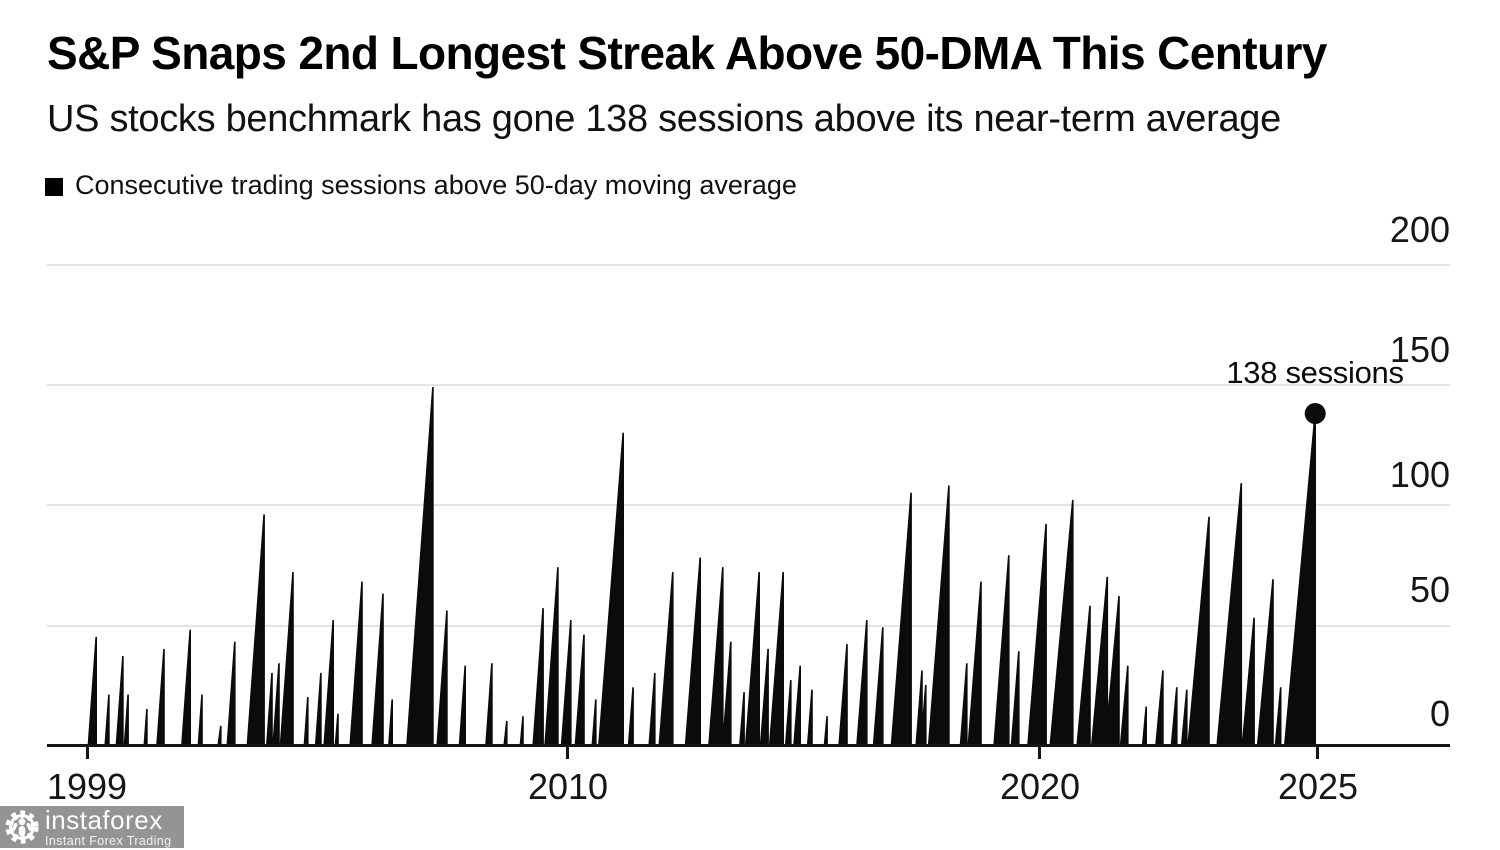 This screenshot has height=850, width=1500. Describe the element at coordinates (1318, 786) in the screenshot. I see `x-tick-label-2025: 2025` at that location.